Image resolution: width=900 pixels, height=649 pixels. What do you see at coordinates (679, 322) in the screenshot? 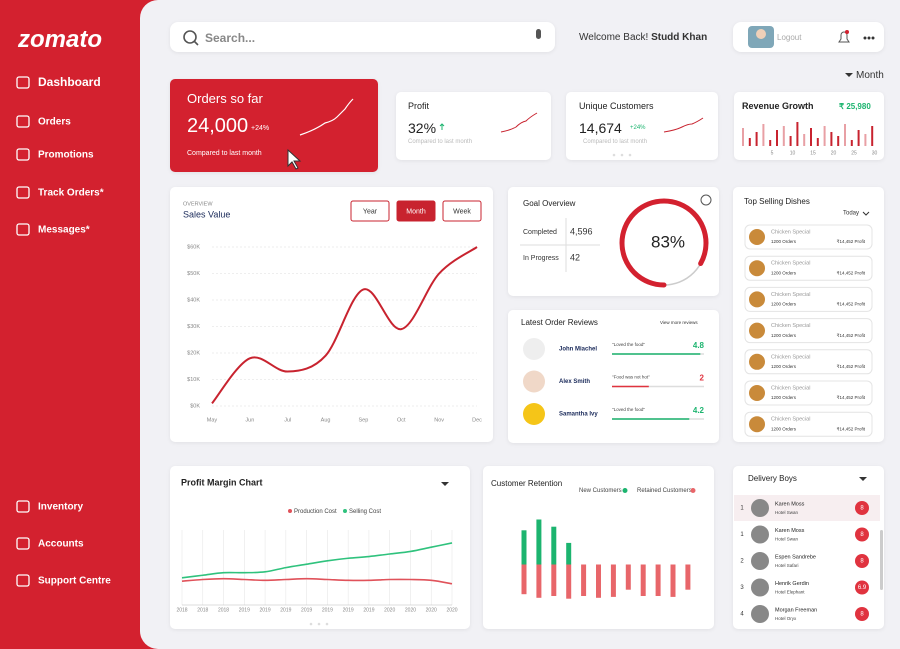
I see `link: View more reviews` at bounding box center [679, 322].